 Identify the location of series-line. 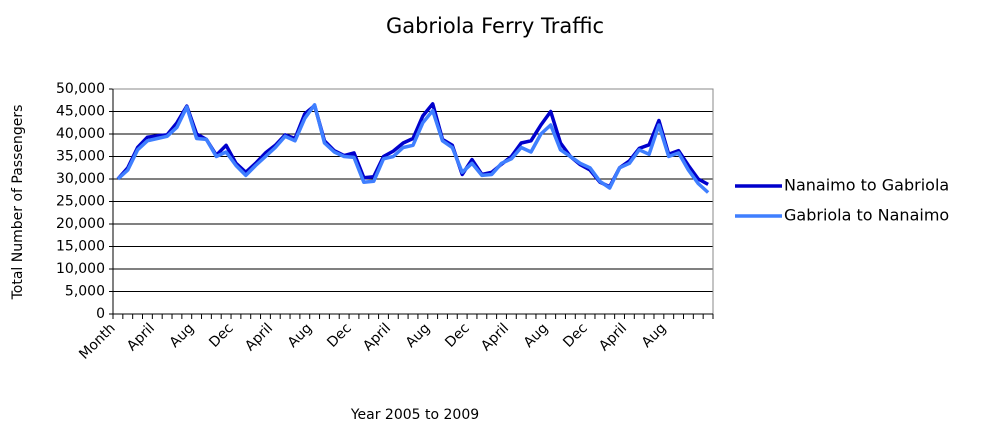
(413, 148).